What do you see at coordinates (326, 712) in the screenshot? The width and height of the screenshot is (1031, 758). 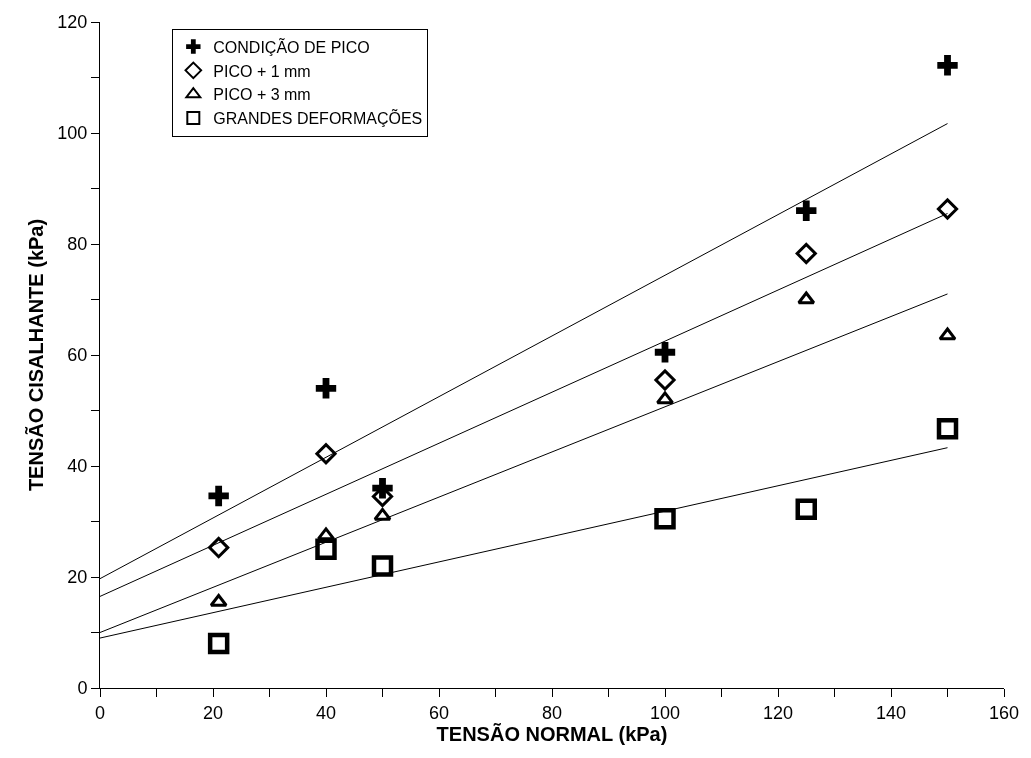 I see `x-tick-label: 40` at bounding box center [326, 712].